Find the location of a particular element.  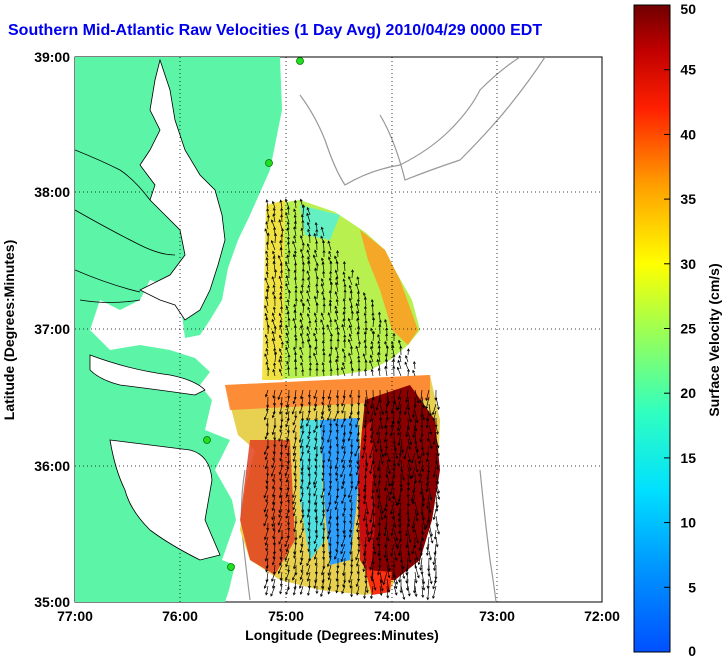

x-tick-label: 75:00 is located at coordinates (286, 616).